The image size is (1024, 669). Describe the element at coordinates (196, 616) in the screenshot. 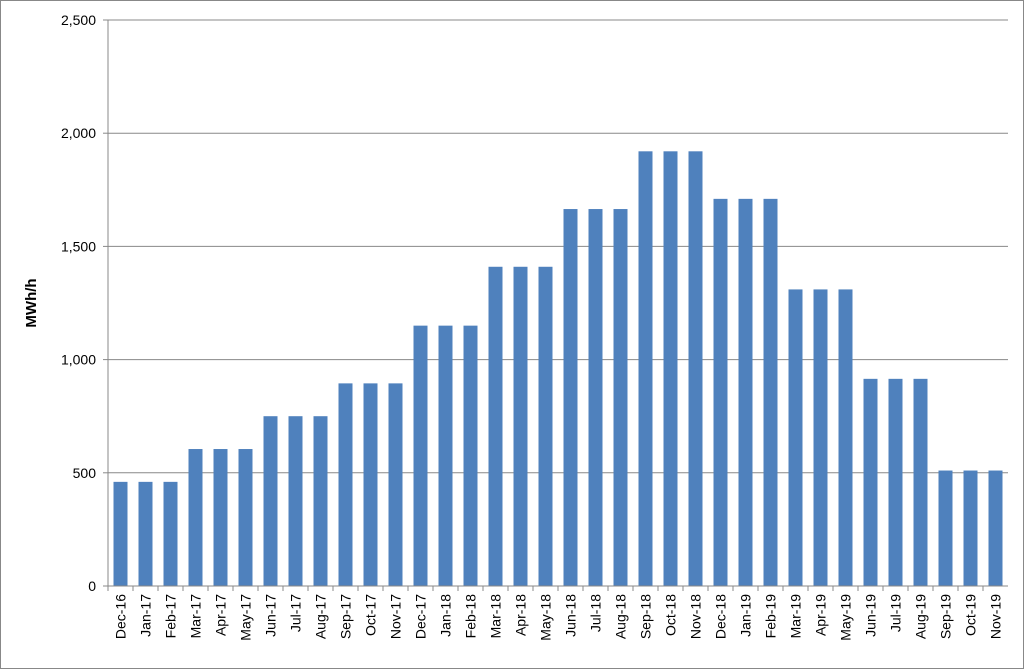

I see `x-tick-label: Mar-17` at that location.